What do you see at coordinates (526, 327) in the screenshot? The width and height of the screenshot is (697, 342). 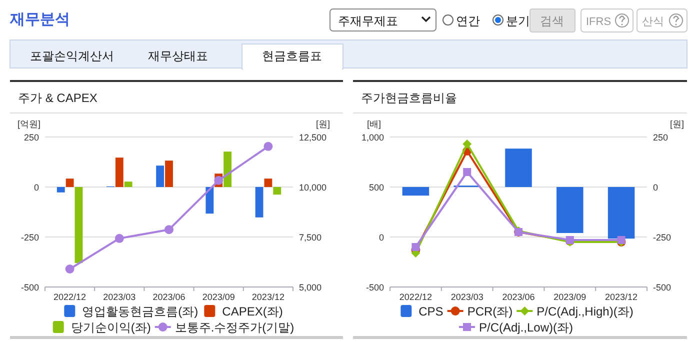 I see `legend-label: P/C(Adj.,Low)(좌)` at bounding box center [526, 327].